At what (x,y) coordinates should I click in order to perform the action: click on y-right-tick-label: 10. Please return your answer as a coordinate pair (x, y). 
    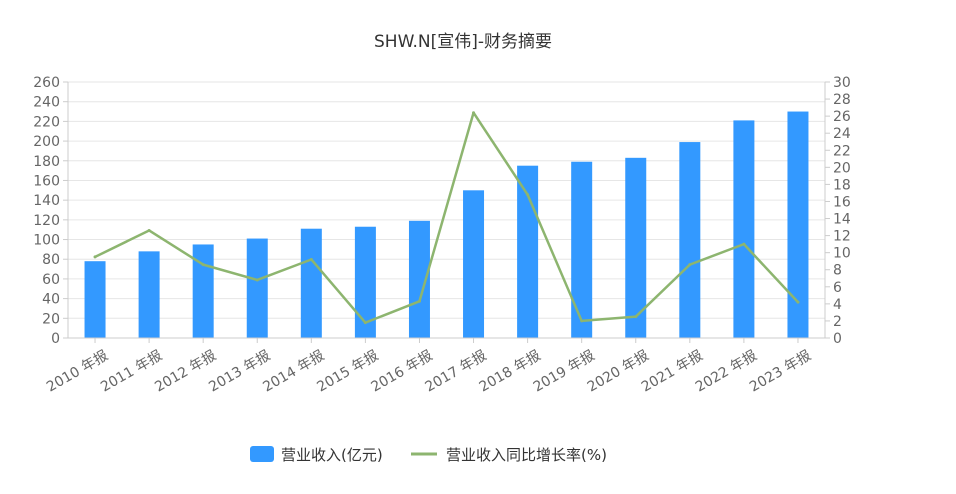
    Looking at the image, I should click on (842, 254).